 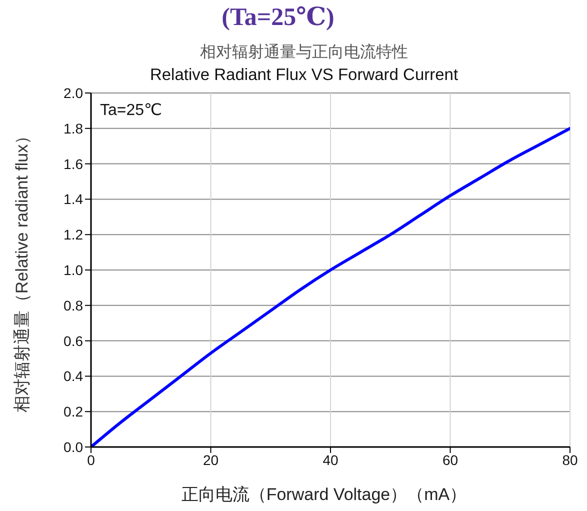 What do you see at coordinates (278, 17) in the screenshot?
I see `chart-title: (Ta=25℃)` at bounding box center [278, 17].